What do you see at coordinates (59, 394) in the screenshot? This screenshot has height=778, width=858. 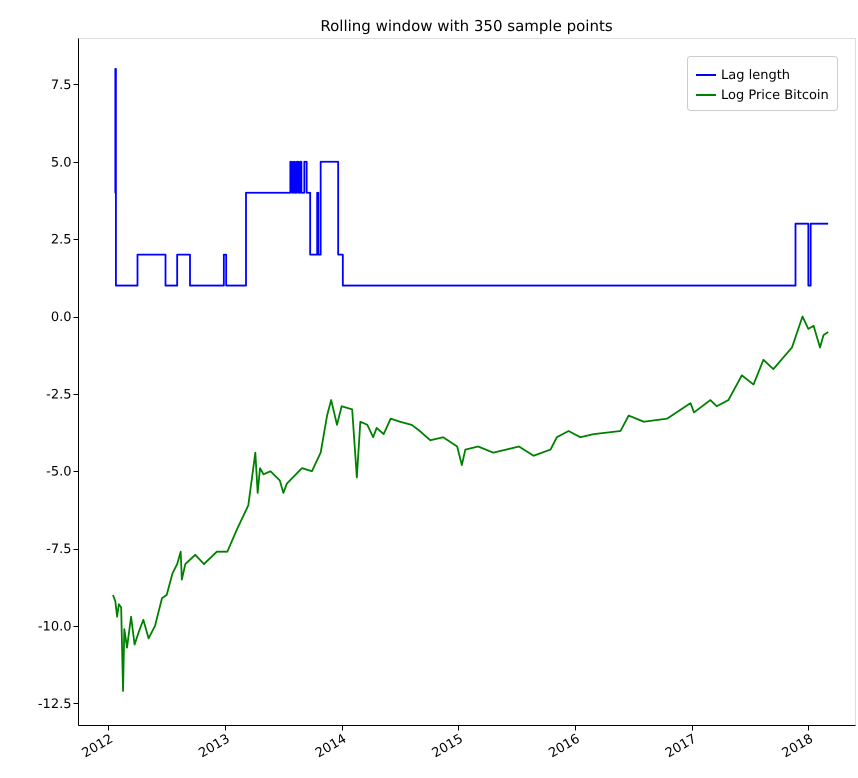 I see `y-tick-label: -2.5` at bounding box center [59, 394].